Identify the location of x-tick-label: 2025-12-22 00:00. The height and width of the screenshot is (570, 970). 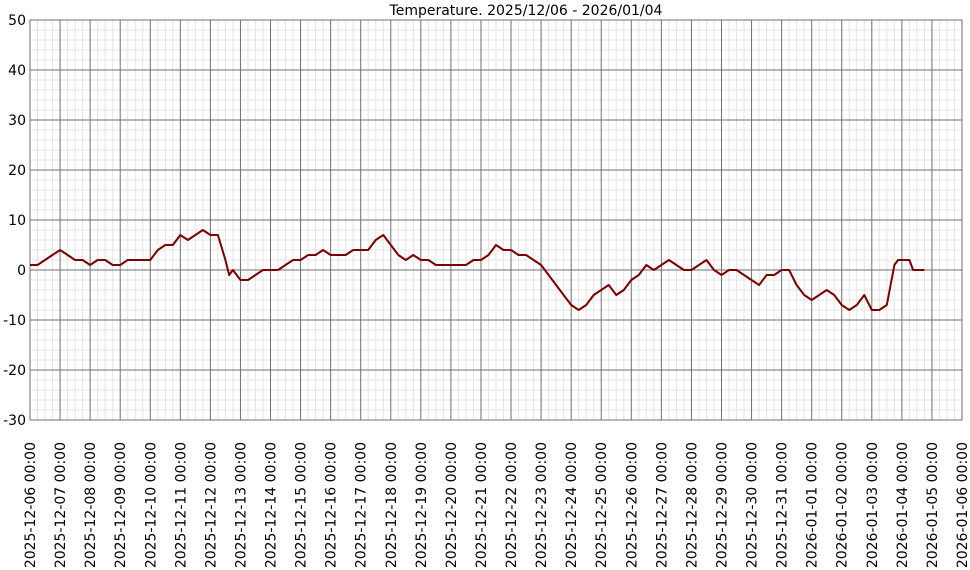
(512, 505).